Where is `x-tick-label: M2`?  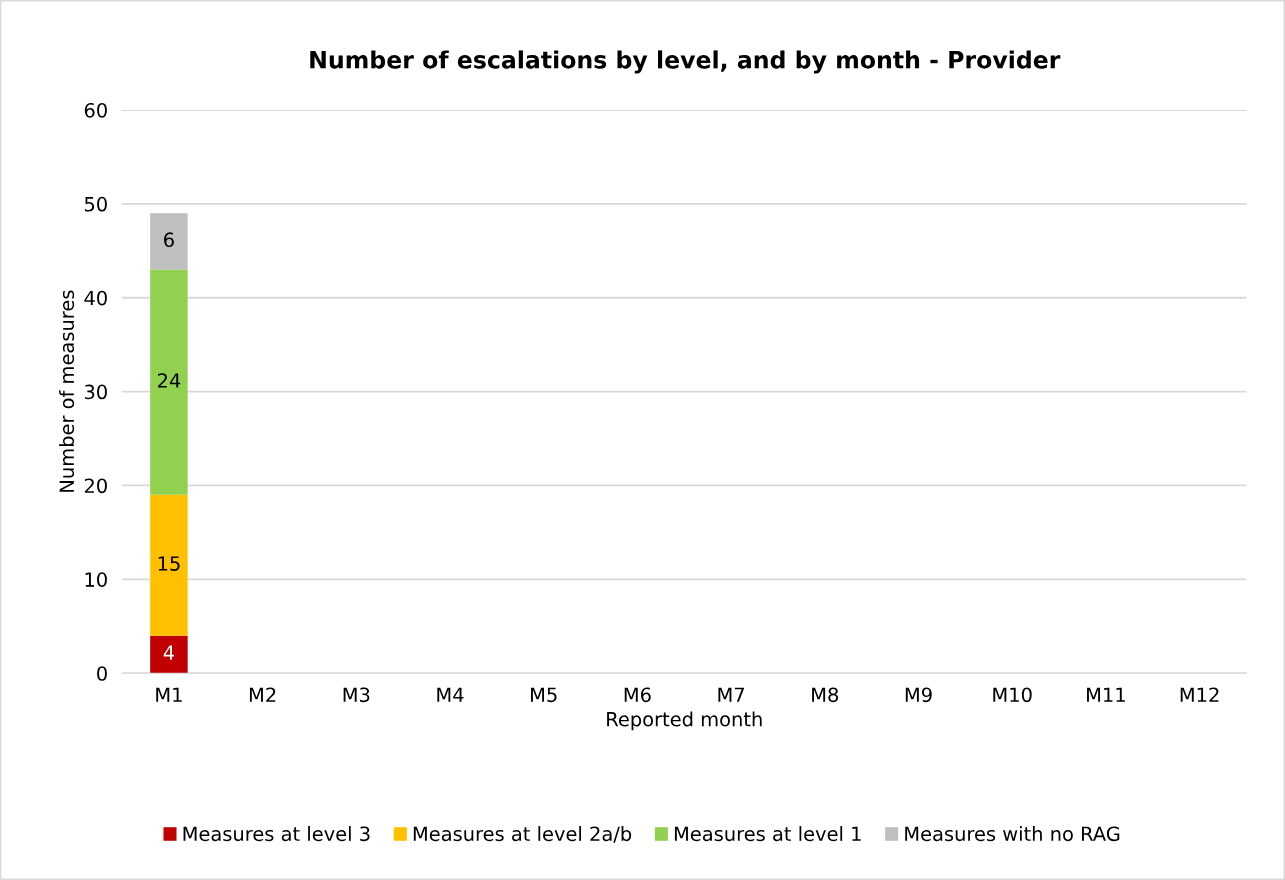
x-tick-label: M2 is located at coordinates (262, 694).